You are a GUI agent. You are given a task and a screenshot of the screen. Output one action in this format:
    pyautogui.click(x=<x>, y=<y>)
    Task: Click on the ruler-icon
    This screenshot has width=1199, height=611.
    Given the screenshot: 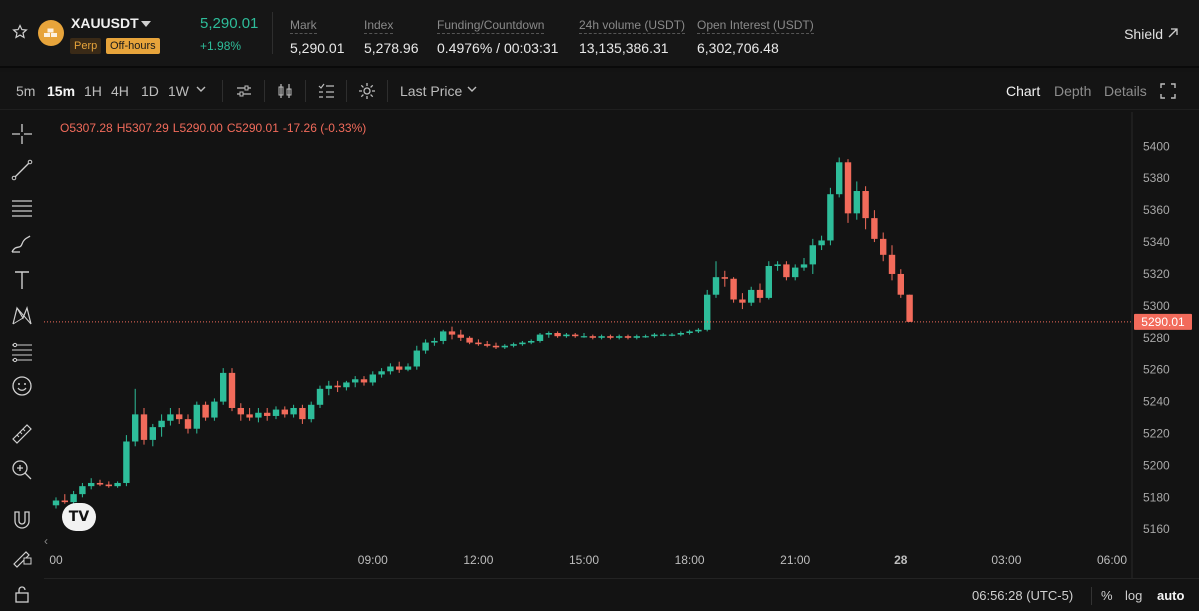 What is the action you would take?
    pyautogui.click(x=22, y=434)
    